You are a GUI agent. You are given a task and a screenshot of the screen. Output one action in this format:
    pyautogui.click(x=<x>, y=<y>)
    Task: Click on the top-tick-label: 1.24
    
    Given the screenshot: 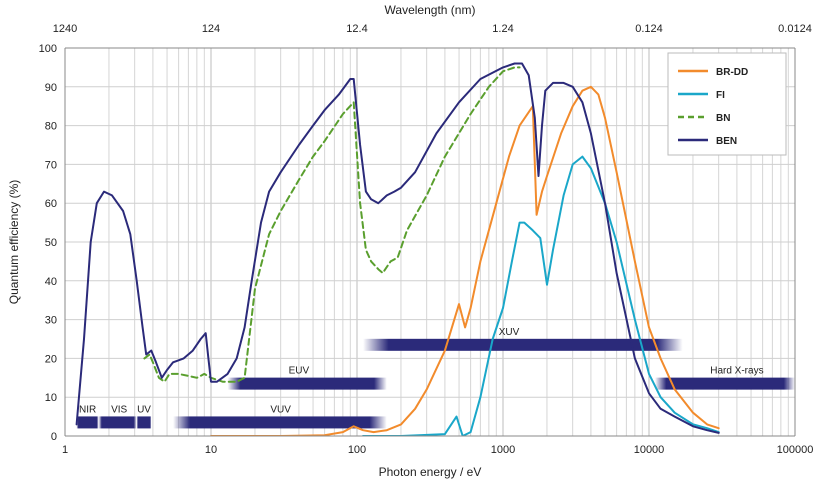 What is the action you would take?
    pyautogui.click(x=502, y=29)
    